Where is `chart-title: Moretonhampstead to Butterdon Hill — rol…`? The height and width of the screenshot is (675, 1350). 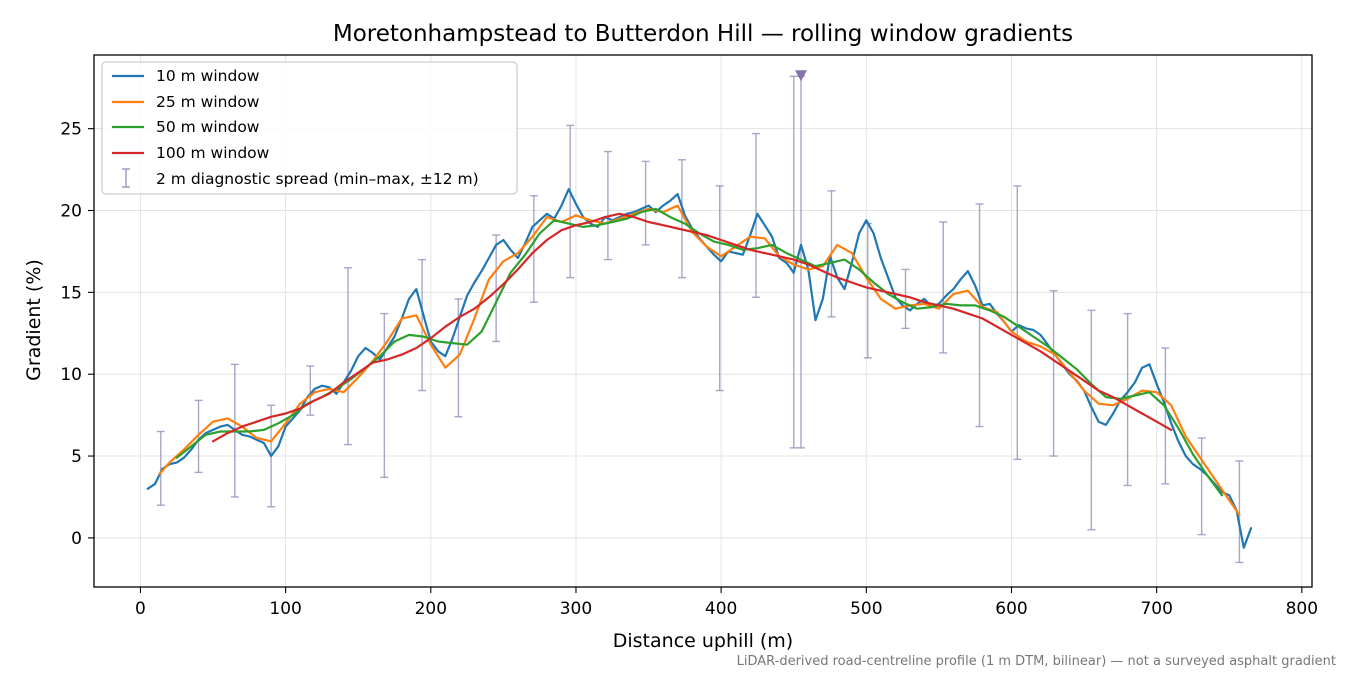
chart-title: Moretonhampstead to Butterdon Hill — rol… is located at coordinates (703, 34).